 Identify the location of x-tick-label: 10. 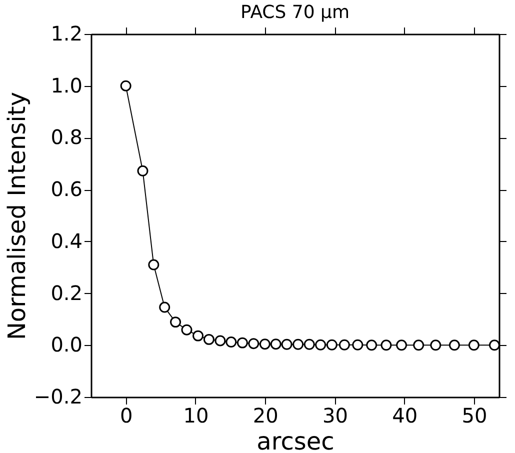
(196, 416).